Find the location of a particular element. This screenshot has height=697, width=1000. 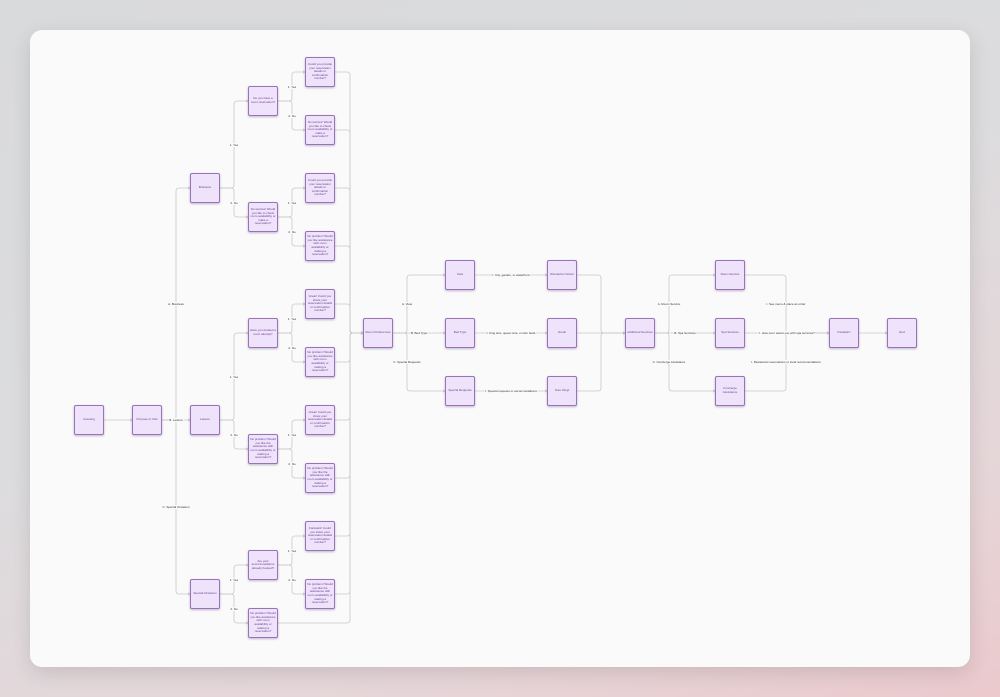

node-great: Great! is located at coordinates (562, 333).